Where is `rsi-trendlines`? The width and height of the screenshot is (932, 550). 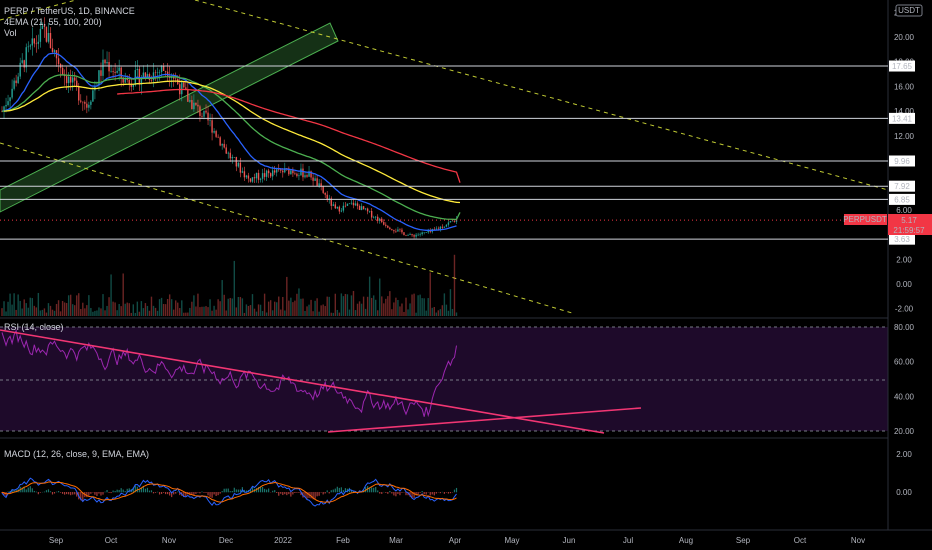 rsi-trendlines is located at coordinates (321, 381).